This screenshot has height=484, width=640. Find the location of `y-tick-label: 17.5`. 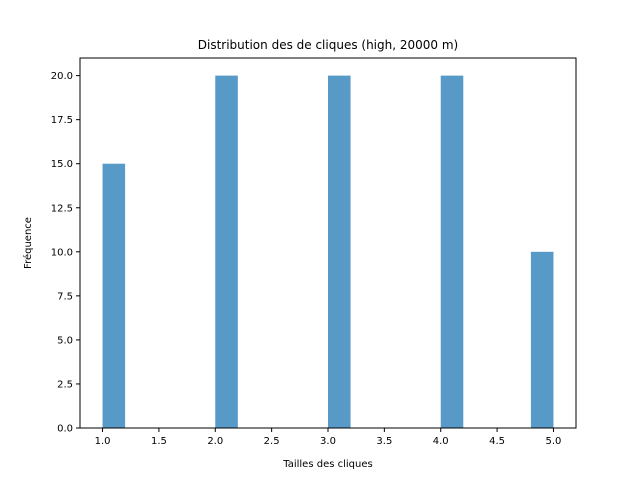

y-tick-label: 17.5 is located at coordinates (62, 120).